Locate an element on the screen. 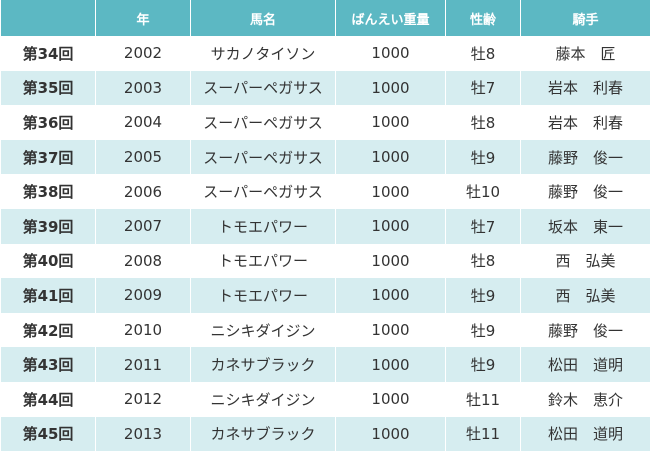 This screenshot has width=650, height=459. table-row: 第44回 2012 ニシキダイジン 1000 牡11 鈴木 恵介 is located at coordinates (325, 399).